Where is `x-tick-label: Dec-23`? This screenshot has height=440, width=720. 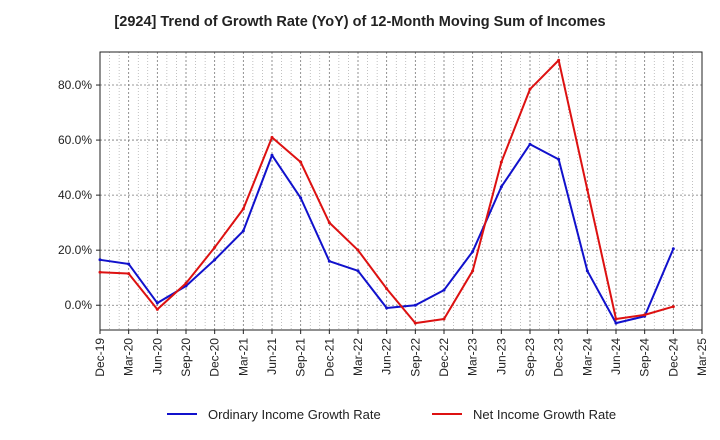 x-tick-label: Dec-23 is located at coordinates (559, 357).